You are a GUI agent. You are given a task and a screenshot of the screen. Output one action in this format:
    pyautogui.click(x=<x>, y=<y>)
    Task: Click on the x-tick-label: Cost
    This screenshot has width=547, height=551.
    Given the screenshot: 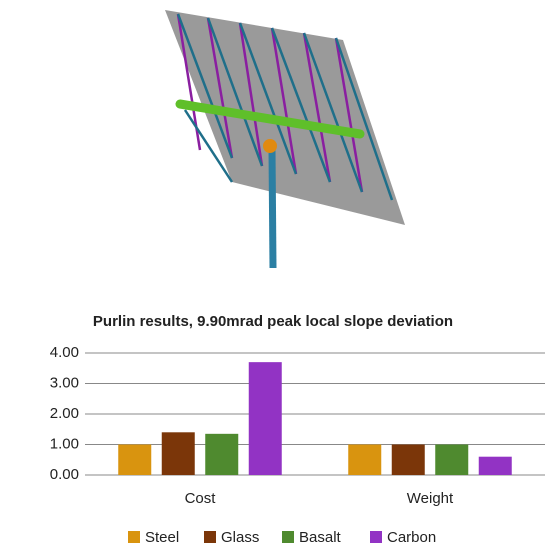 What is the action you would take?
    pyautogui.click(x=201, y=498)
    